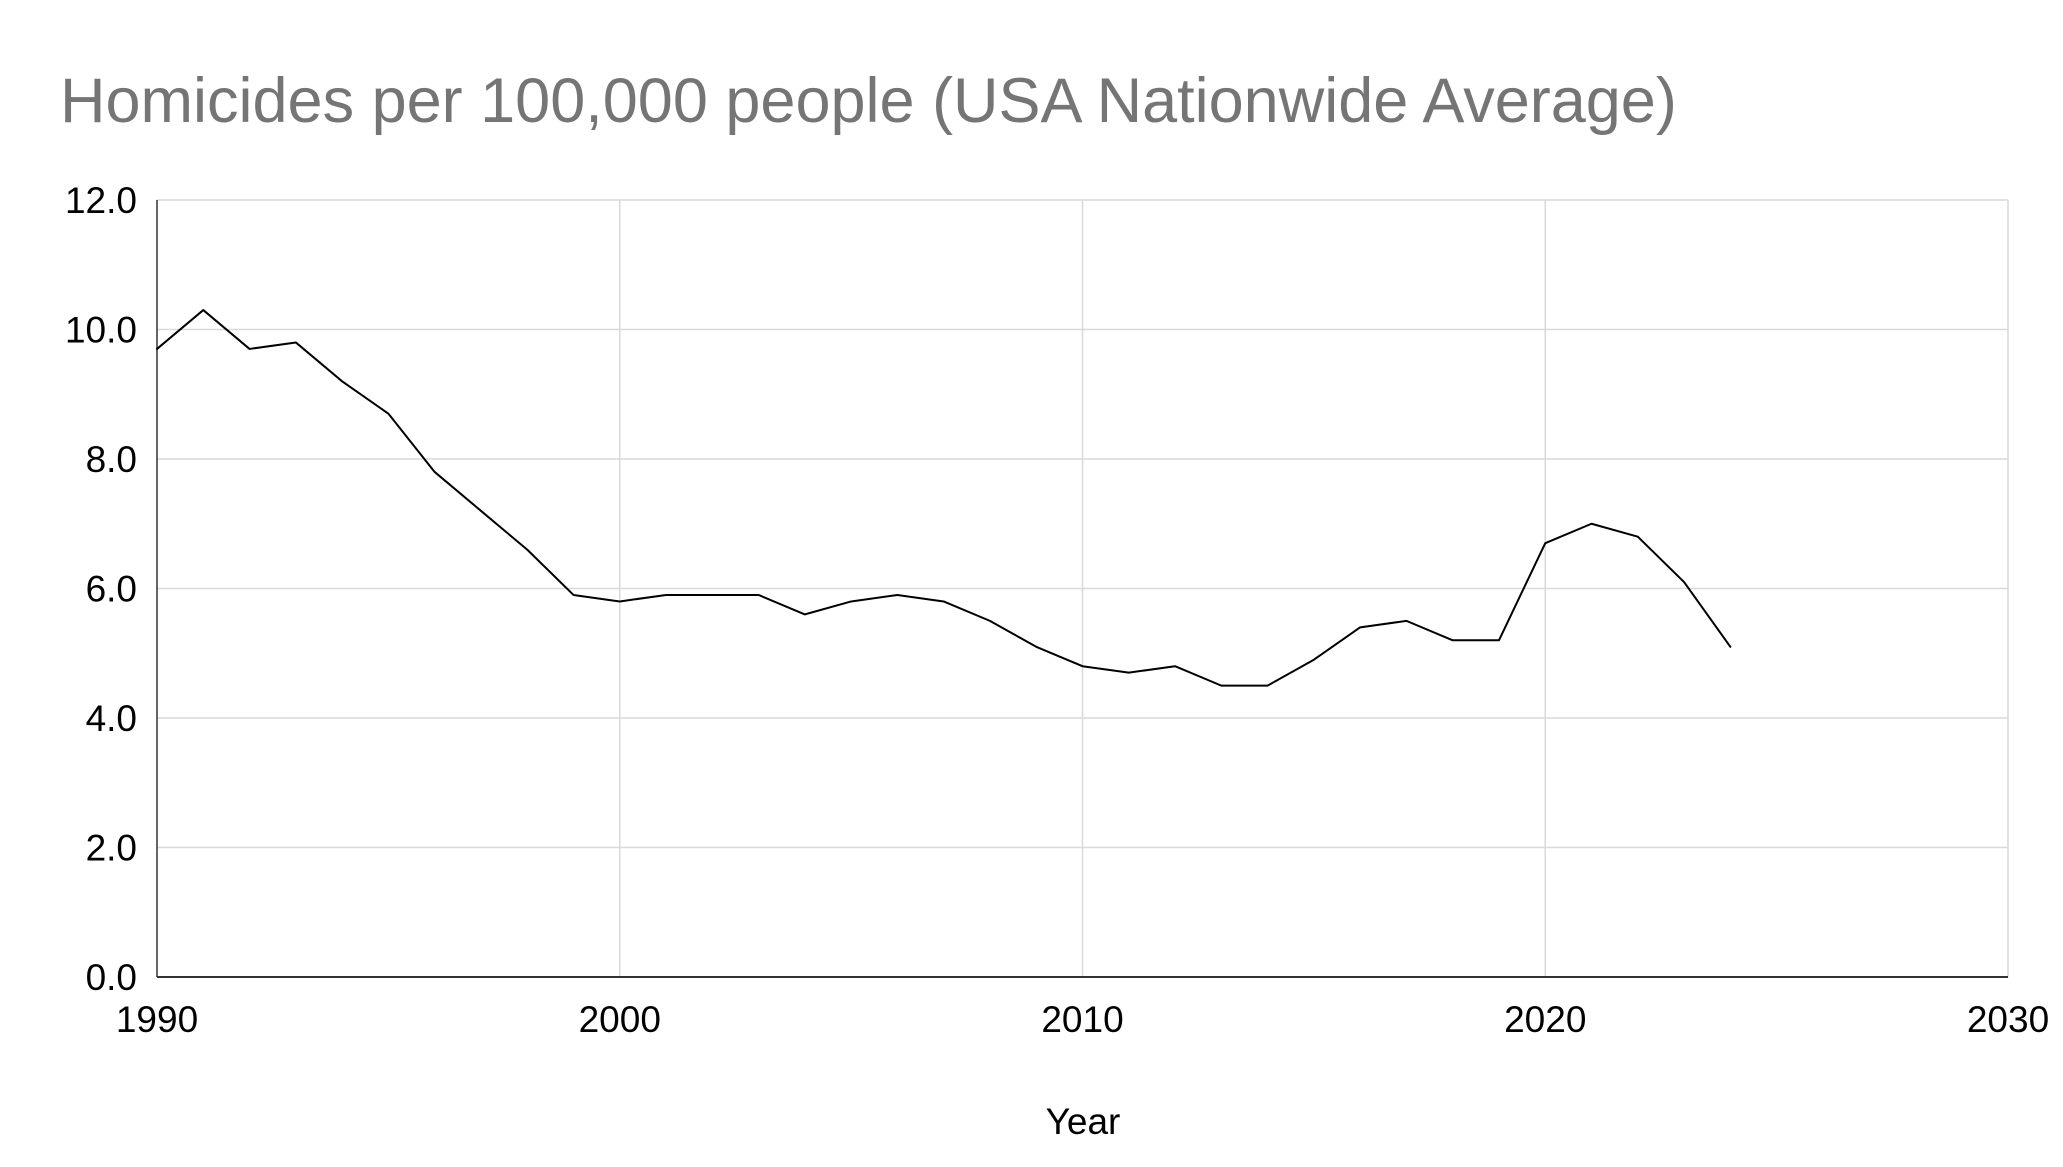 This screenshot has height=1167, width=2063. What do you see at coordinates (620, 1019) in the screenshot?
I see `x-tick-label: 2000` at bounding box center [620, 1019].